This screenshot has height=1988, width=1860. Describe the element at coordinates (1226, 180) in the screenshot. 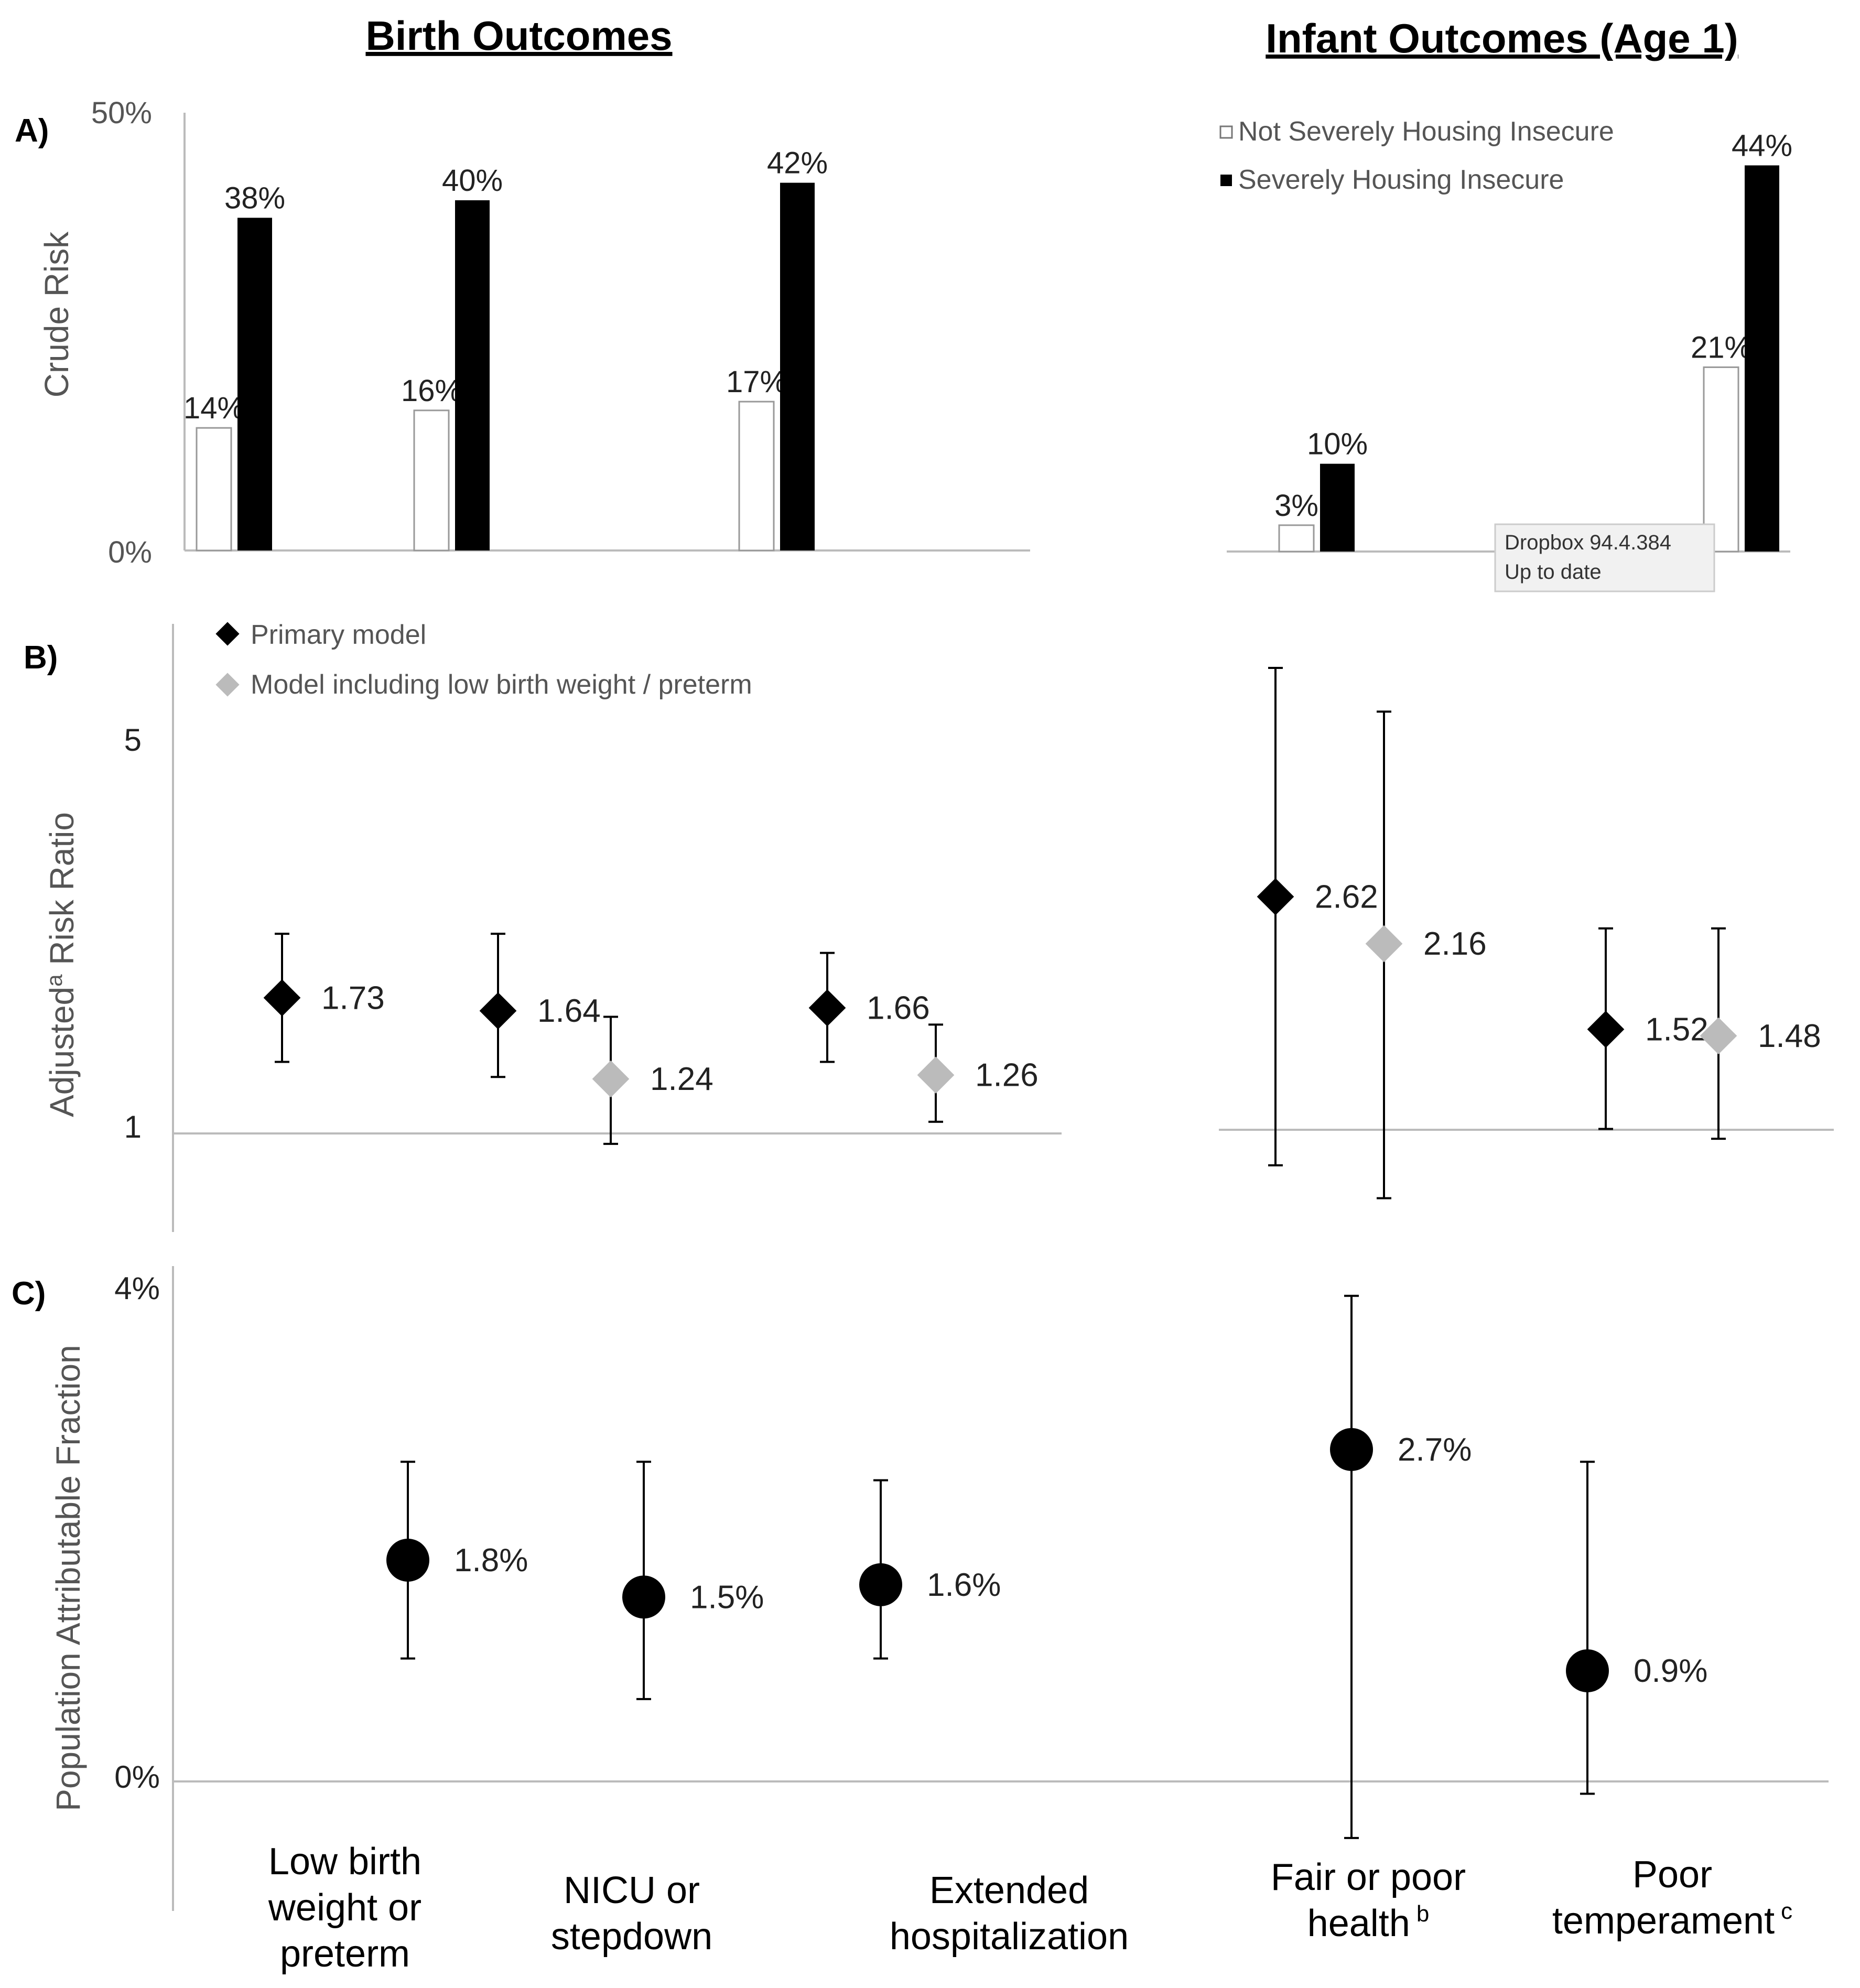

I see `legend-swatch-severe` at that location.